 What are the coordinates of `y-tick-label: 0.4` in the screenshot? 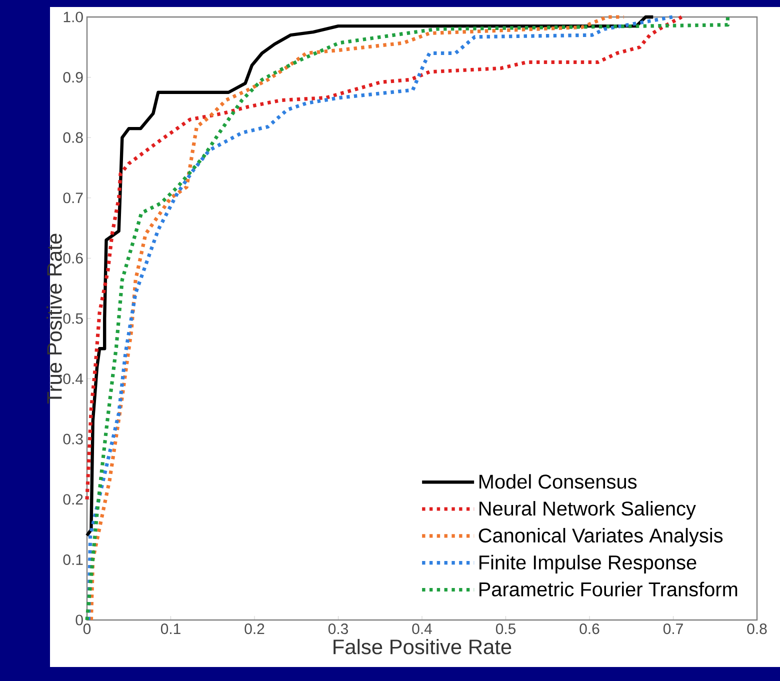 It's located at (73, 379).